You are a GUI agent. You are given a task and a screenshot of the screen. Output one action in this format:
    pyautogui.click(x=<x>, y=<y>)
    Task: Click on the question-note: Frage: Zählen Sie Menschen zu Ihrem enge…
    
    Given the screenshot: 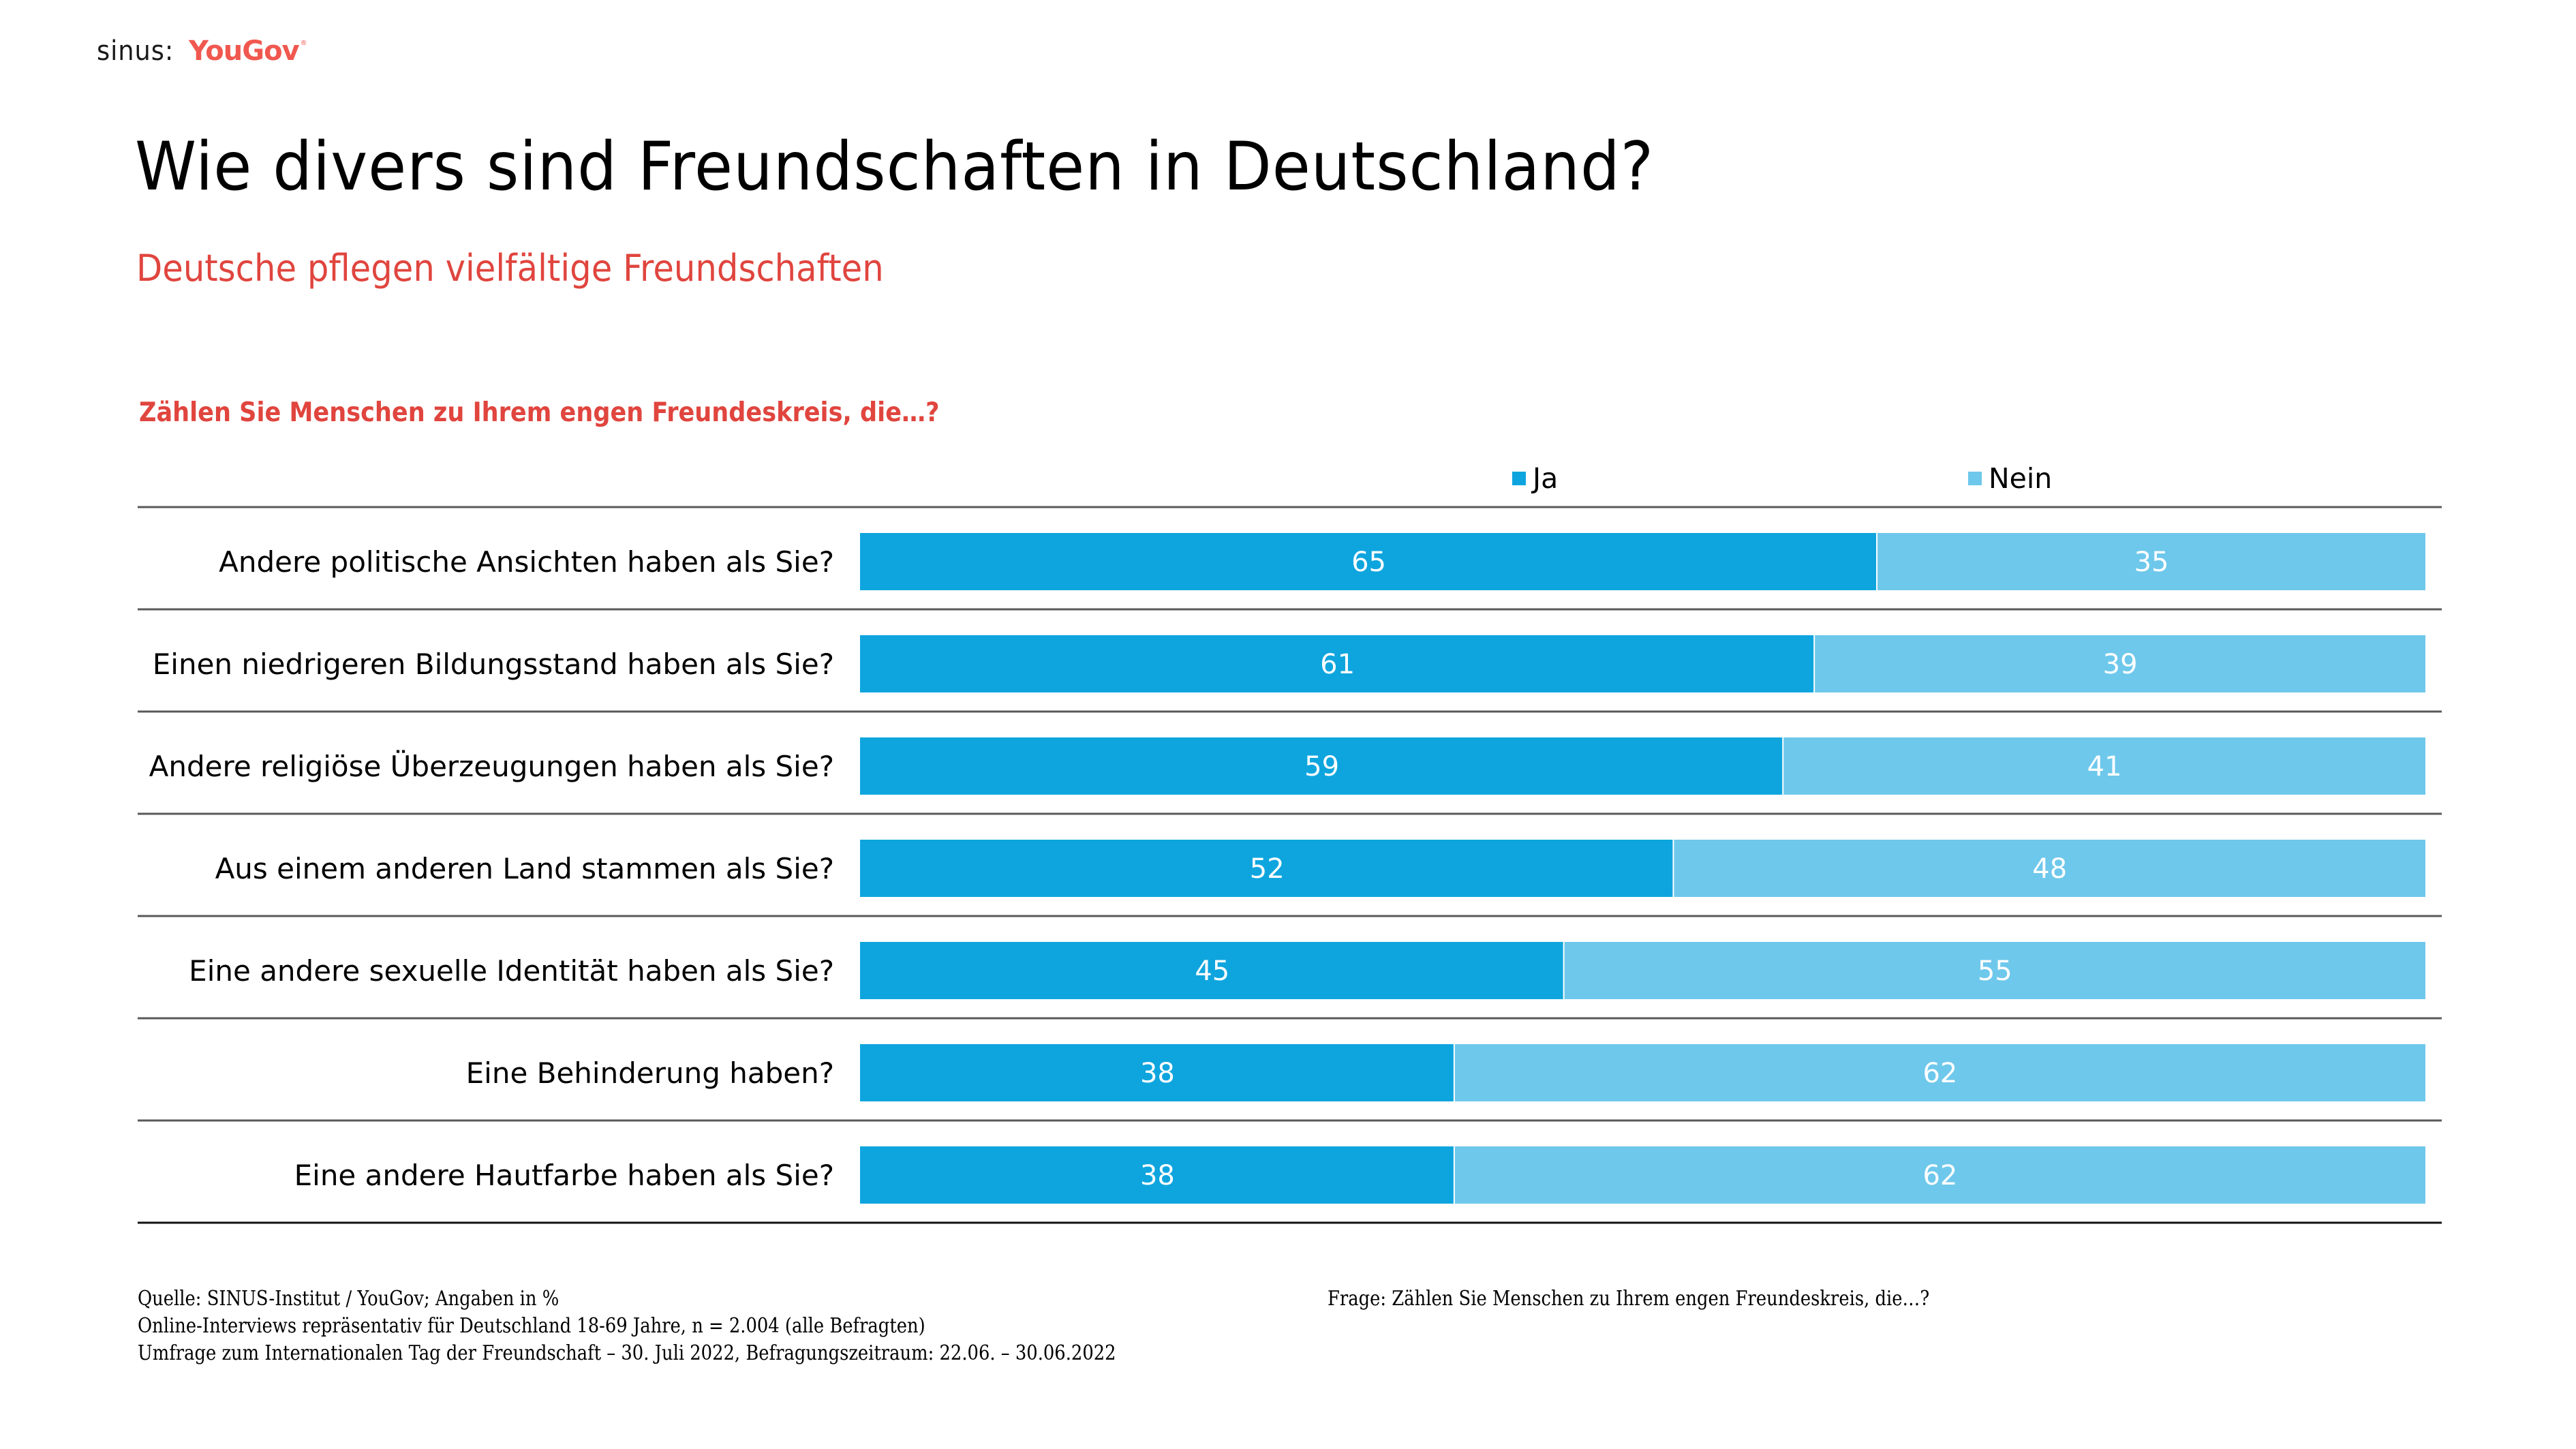 What is the action you would take?
    pyautogui.click(x=1629, y=1299)
    